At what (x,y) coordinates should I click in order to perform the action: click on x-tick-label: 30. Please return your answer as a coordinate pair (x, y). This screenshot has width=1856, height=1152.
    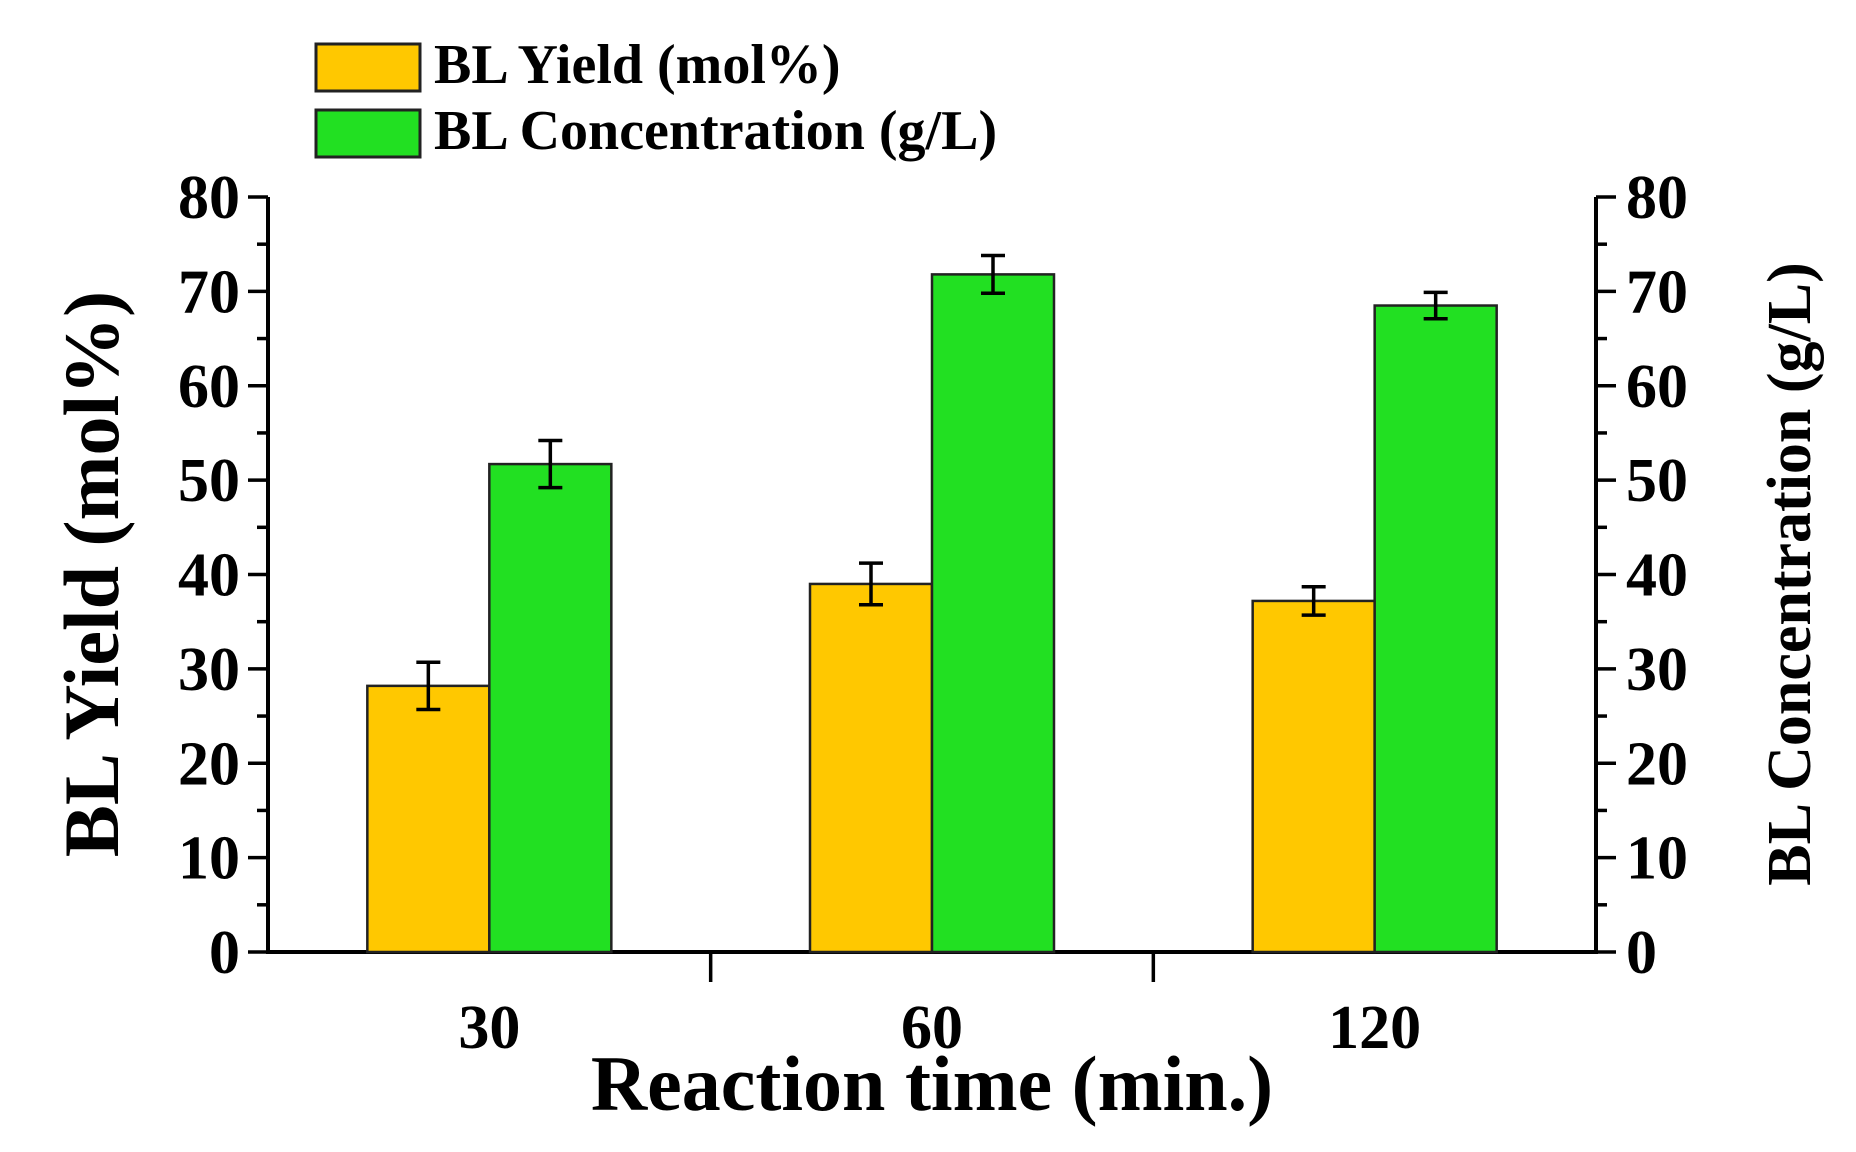
    Looking at the image, I should click on (489, 1028).